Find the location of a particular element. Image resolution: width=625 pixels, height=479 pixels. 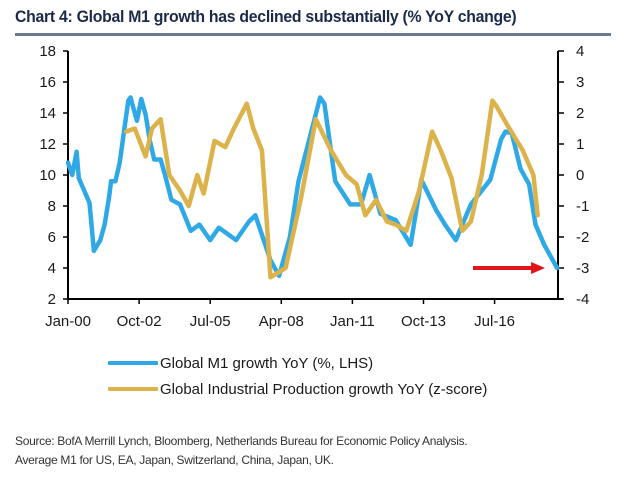

y-left-tick-label: 10 is located at coordinates (47, 175).